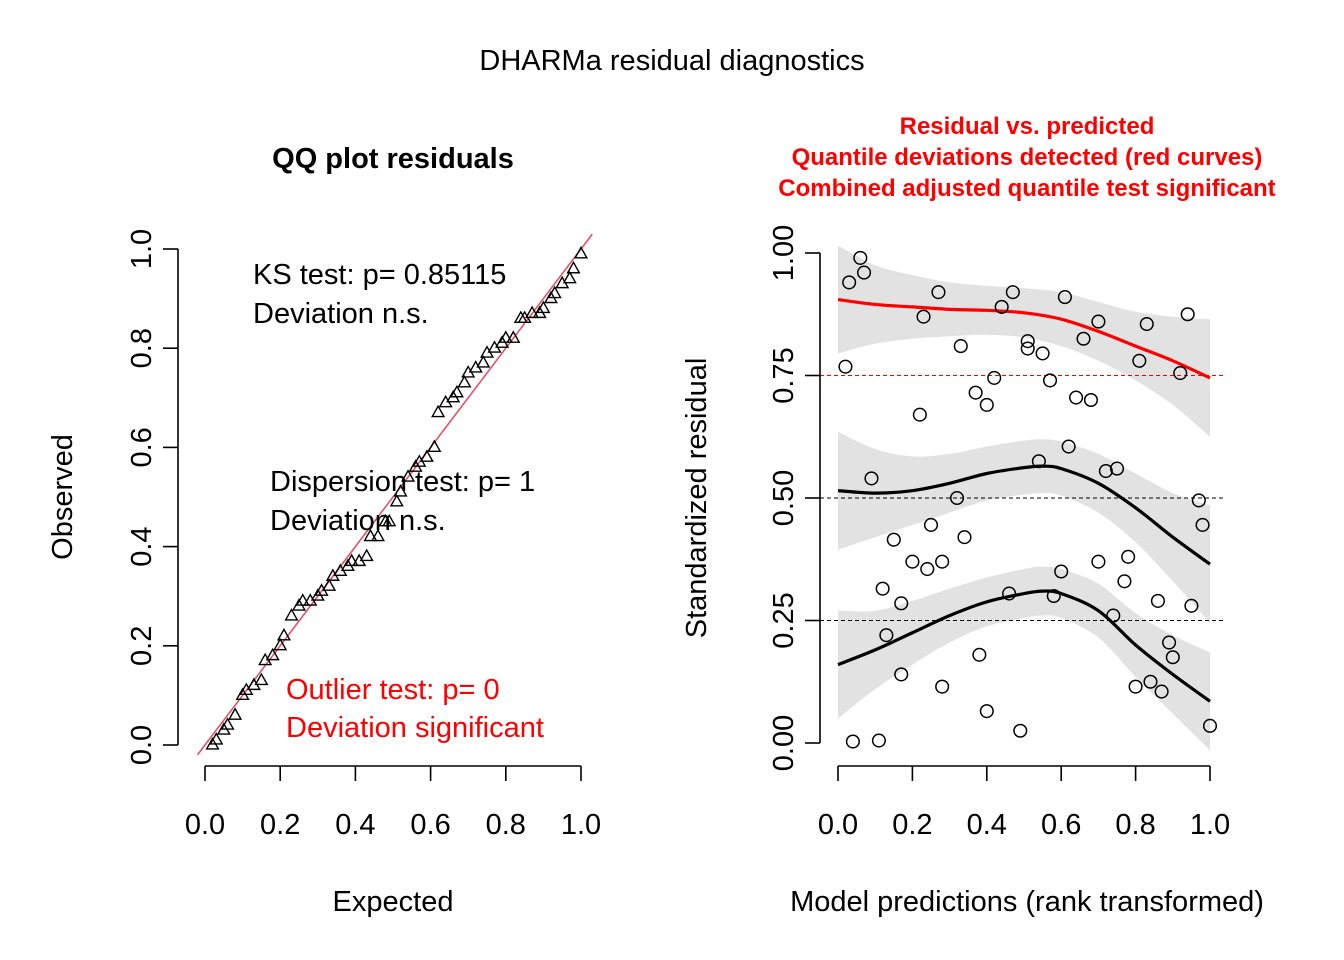 The width and height of the screenshot is (1344, 960). I want to click on residual-points-layer, so click(1028, 499).